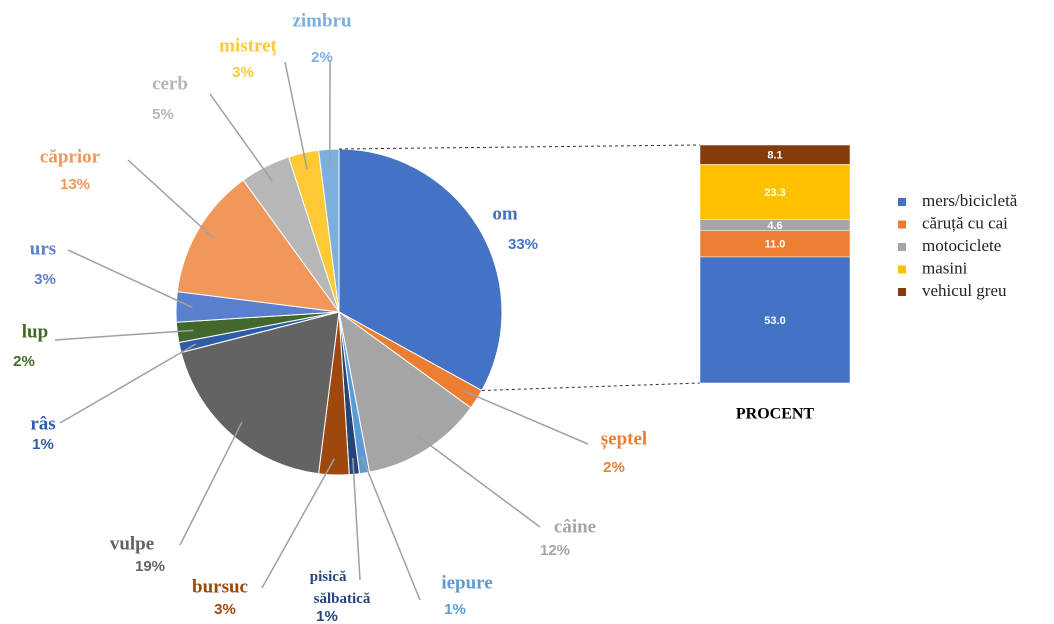  I want to click on legend-label: motociclete, so click(961, 245).